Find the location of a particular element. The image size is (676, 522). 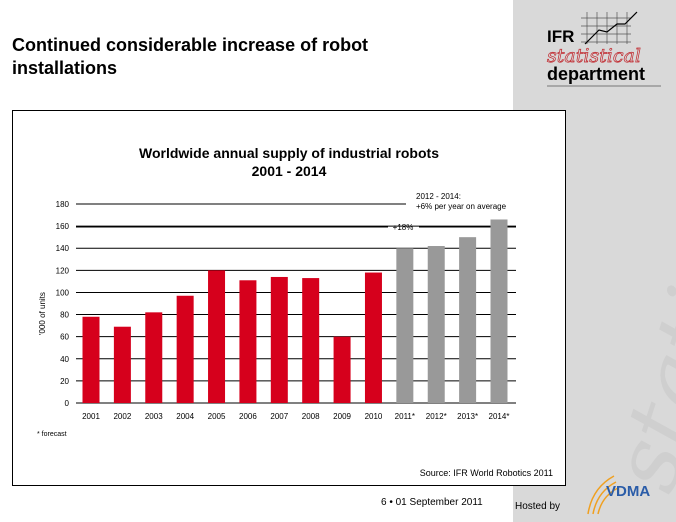

annotation-average-2: +6% per year on average is located at coordinates (461, 206).